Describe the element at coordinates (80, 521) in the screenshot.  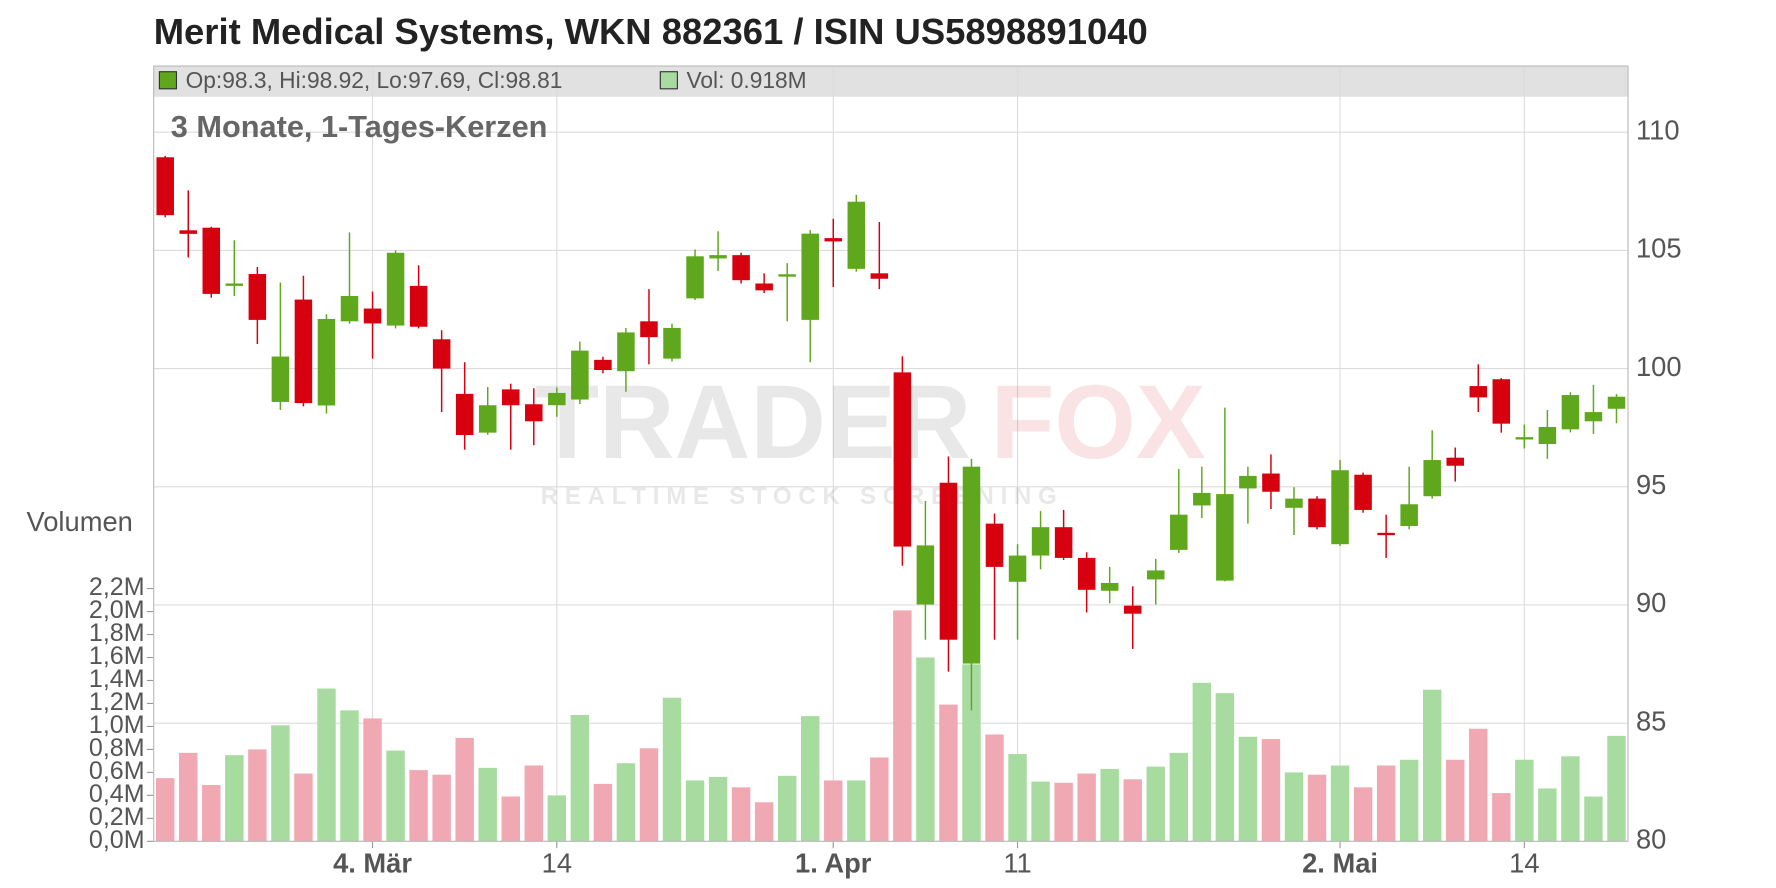
I see `volume-axis-label: Volumen` at that location.